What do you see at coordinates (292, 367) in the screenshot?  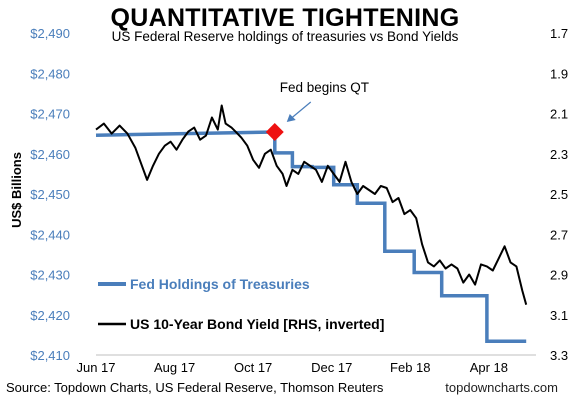 I see `x-axis-ticks: Jun 17 Aug 17 Oct 17 Dec 17 Feb 18 Apr 18` at bounding box center [292, 367].